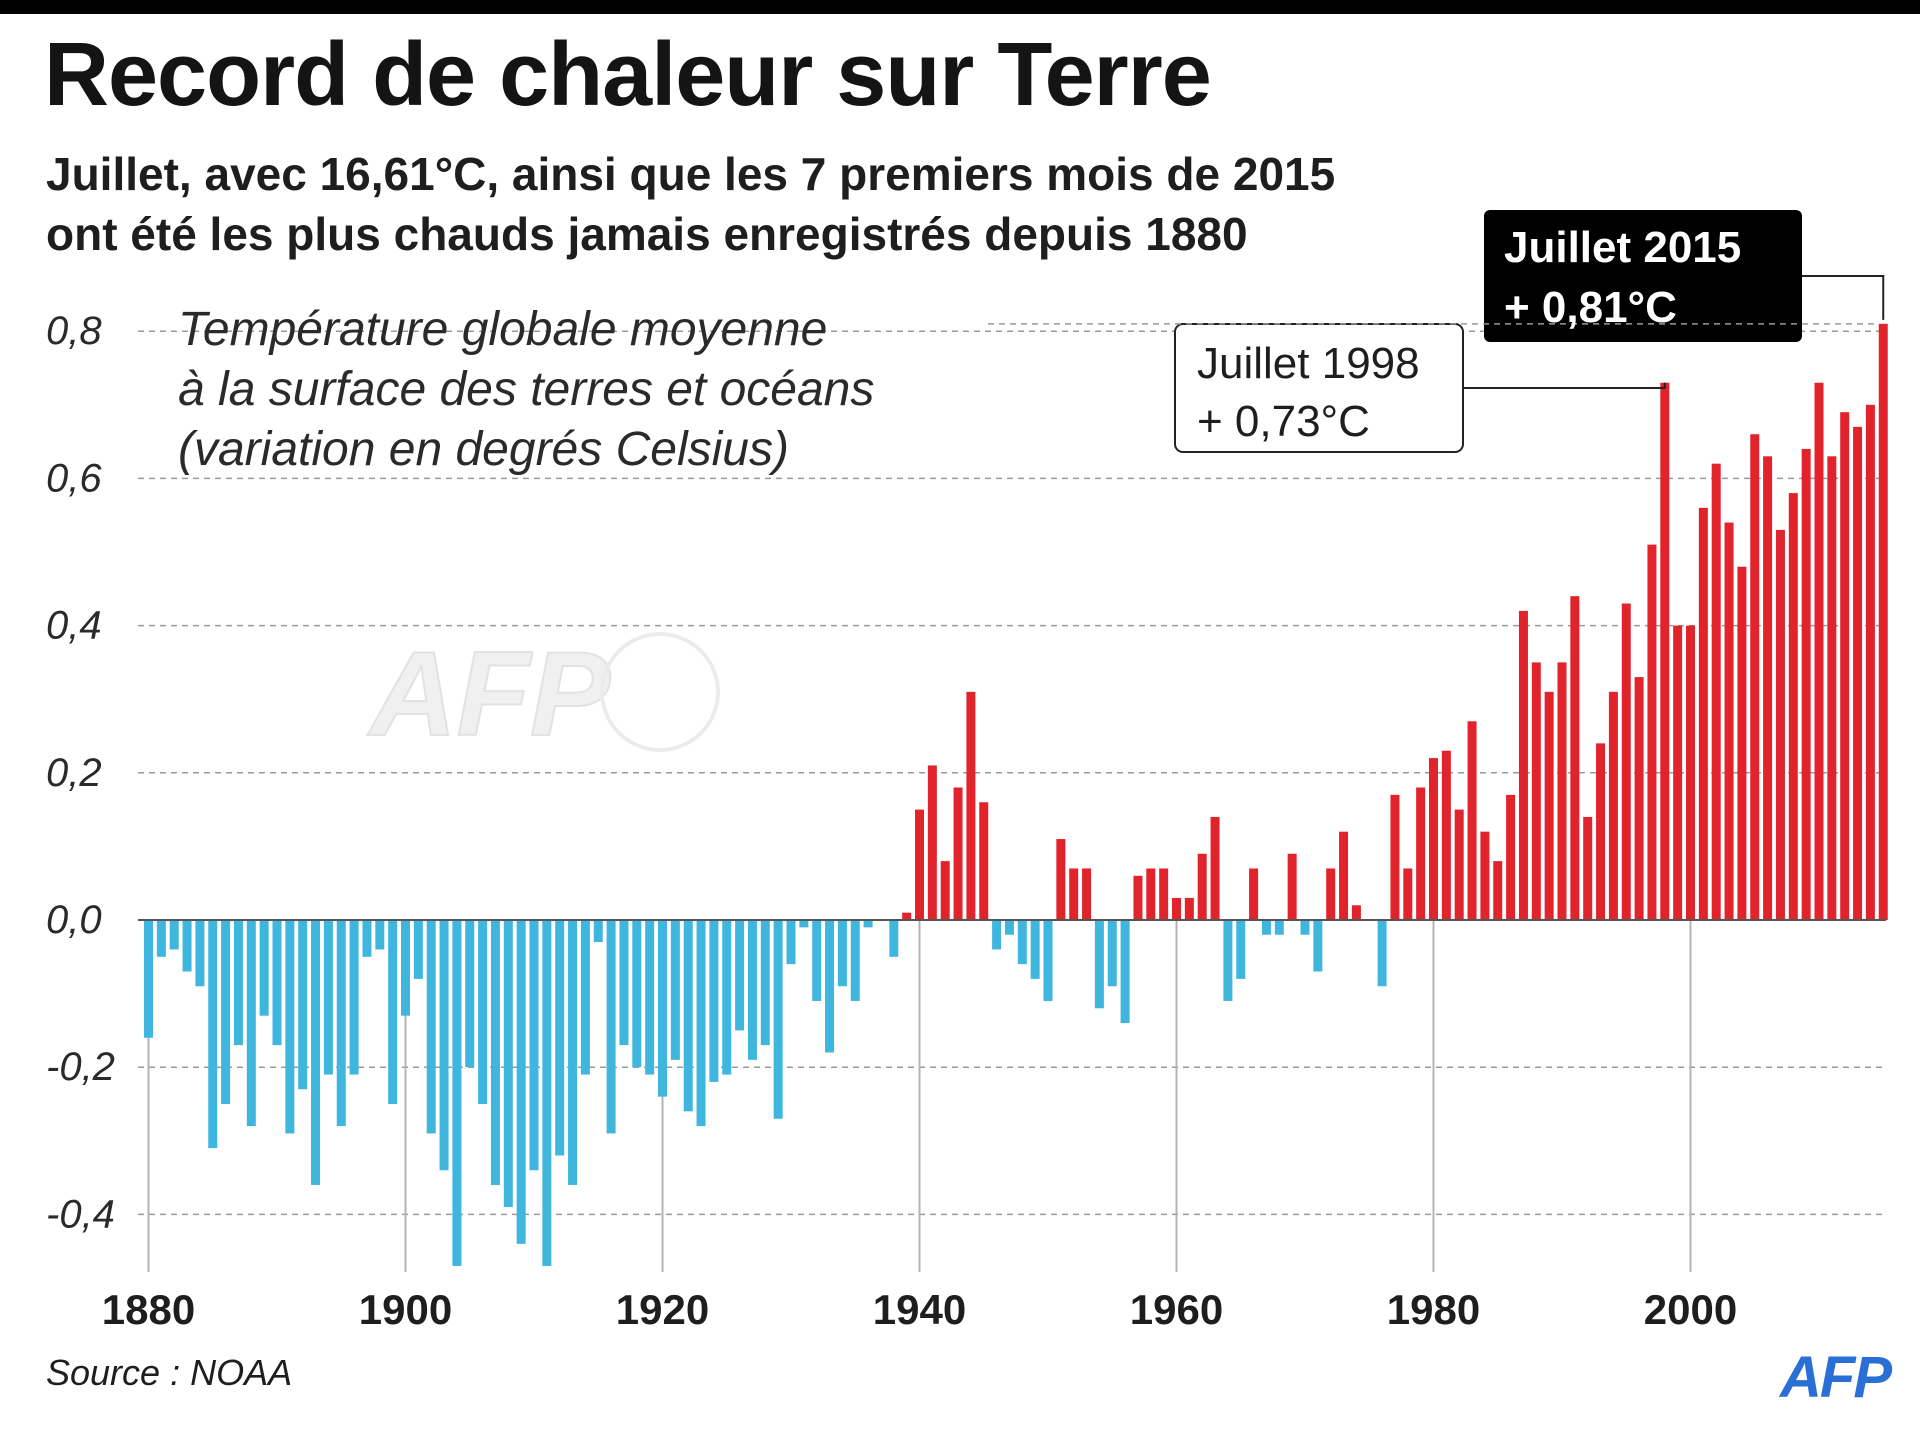 Image resolution: width=1920 pixels, height=1440 pixels. I want to click on bar-1955, so click(1112, 953).